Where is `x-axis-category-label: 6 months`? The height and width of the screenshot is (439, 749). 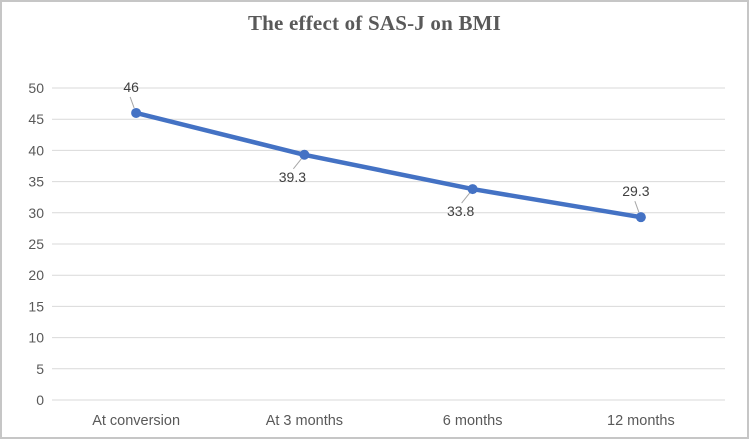
x-axis-category-label: 6 months is located at coordinates (473, 421).